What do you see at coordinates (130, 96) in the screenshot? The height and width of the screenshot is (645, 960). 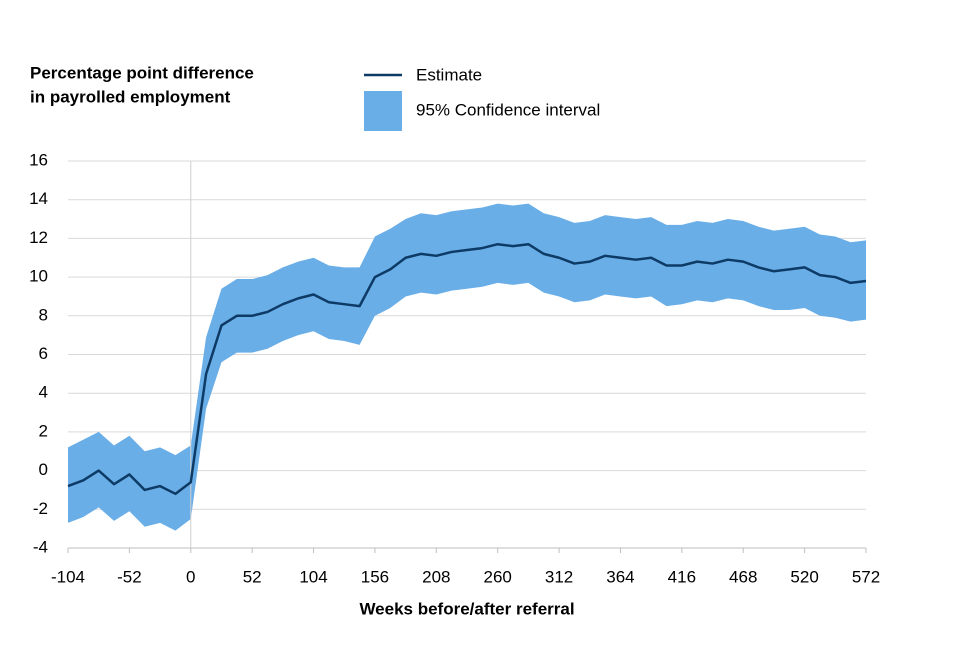 I see `y-axis-label: in payrolled employment` at bounding box center [130, 96].